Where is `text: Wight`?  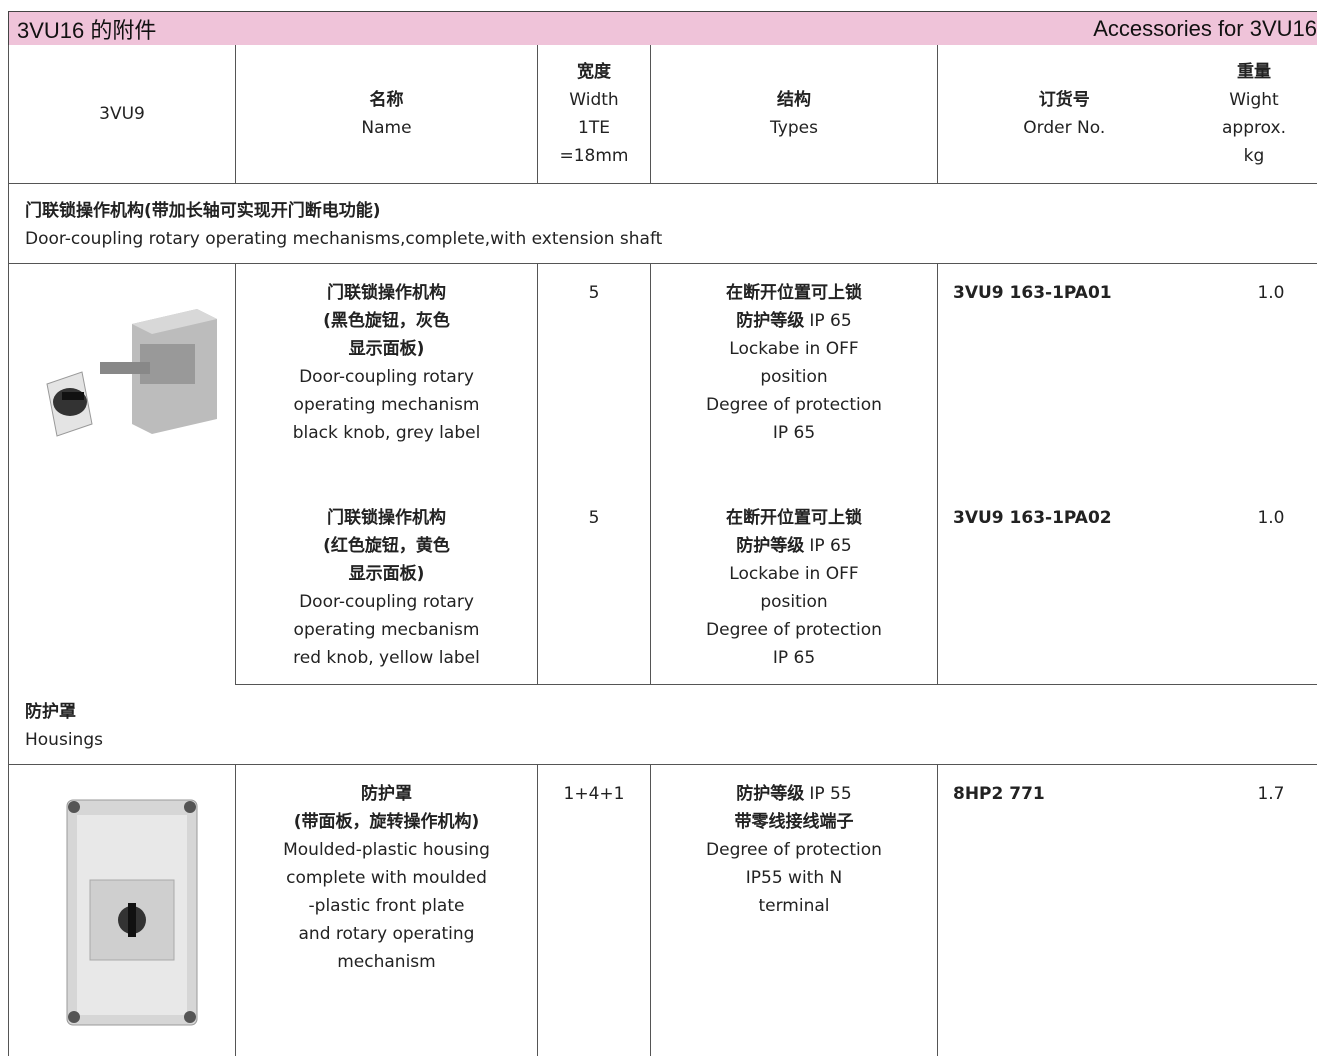
text: Wight is located at coordinates (1253, 100).